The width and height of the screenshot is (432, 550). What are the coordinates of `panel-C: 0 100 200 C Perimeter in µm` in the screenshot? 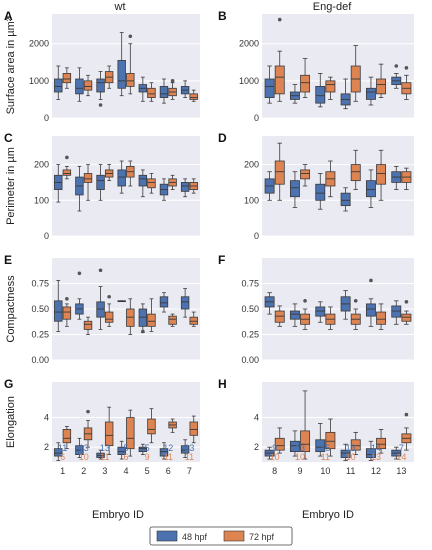 It's located at (102, 186).